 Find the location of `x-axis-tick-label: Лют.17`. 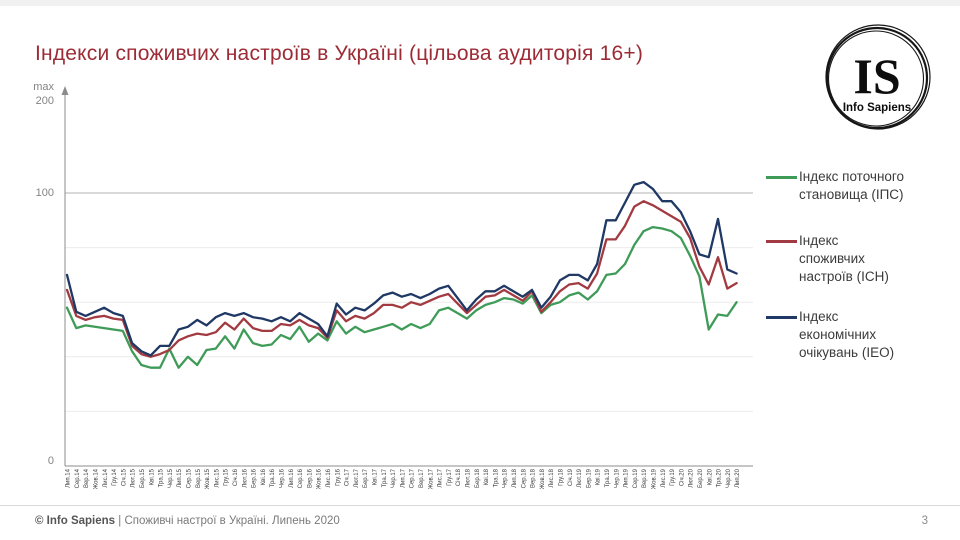

x-axis-tick-label: Лют.17 is located at coordinates (357, 477).